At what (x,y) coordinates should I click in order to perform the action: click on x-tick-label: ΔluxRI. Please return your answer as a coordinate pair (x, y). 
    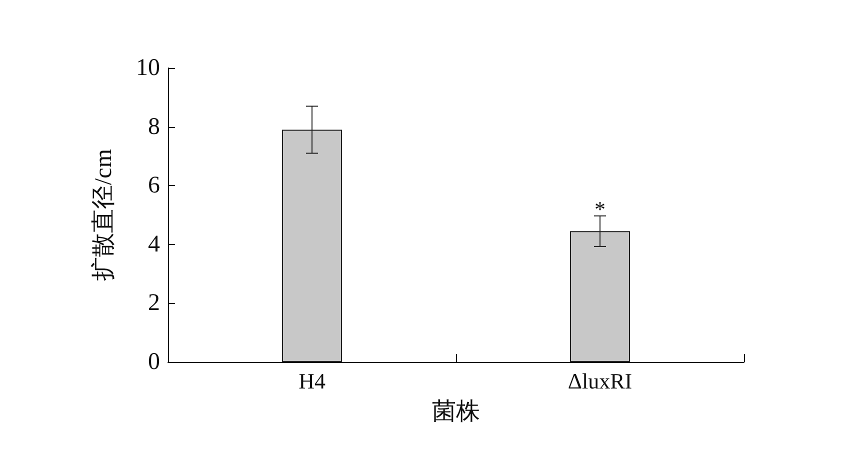
    Looking at the image, I should click on (600, 381).